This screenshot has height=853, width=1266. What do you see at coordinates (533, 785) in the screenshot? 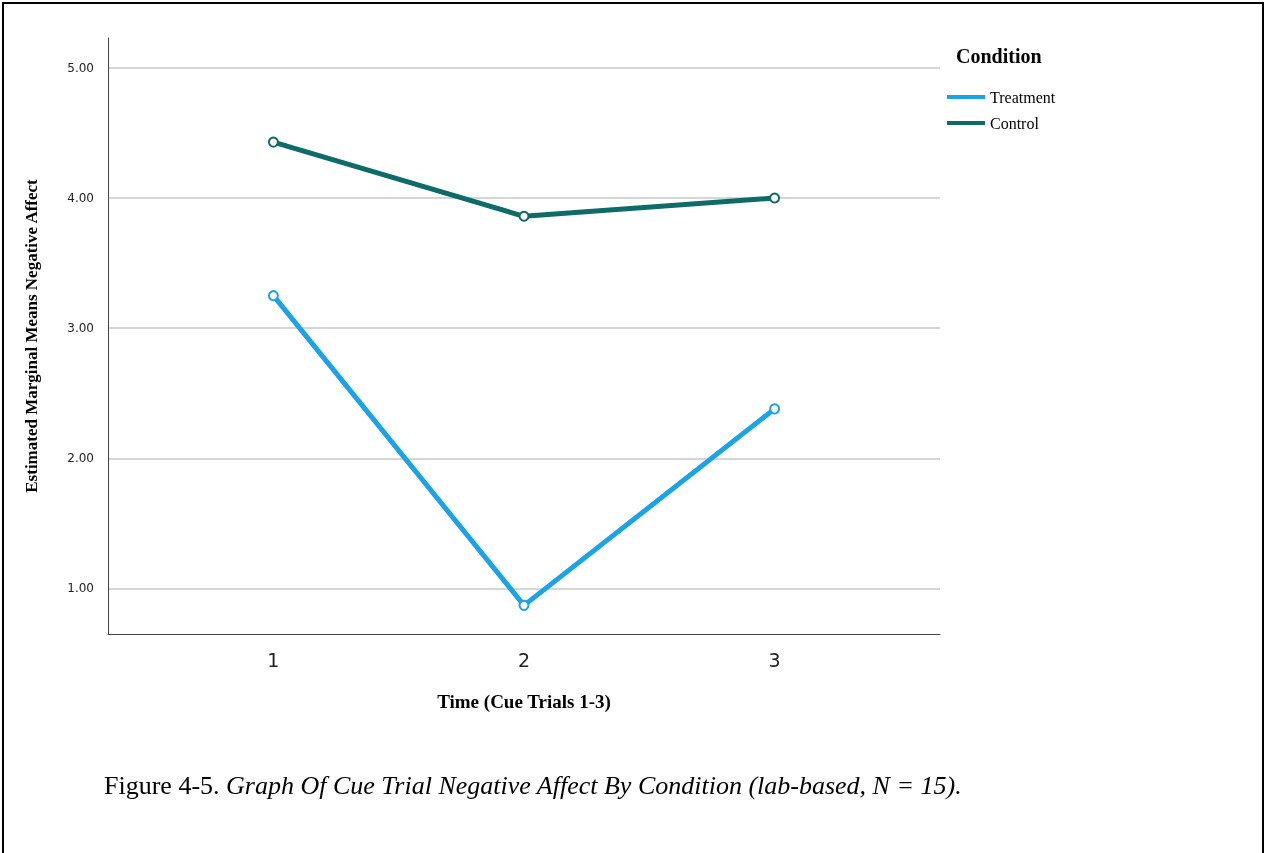
I see `caption: Figure 4-5. Graph Of Cue Trial Negative Affect By Condition (lab-based, N = 15).` at bounding box center [533, 785].